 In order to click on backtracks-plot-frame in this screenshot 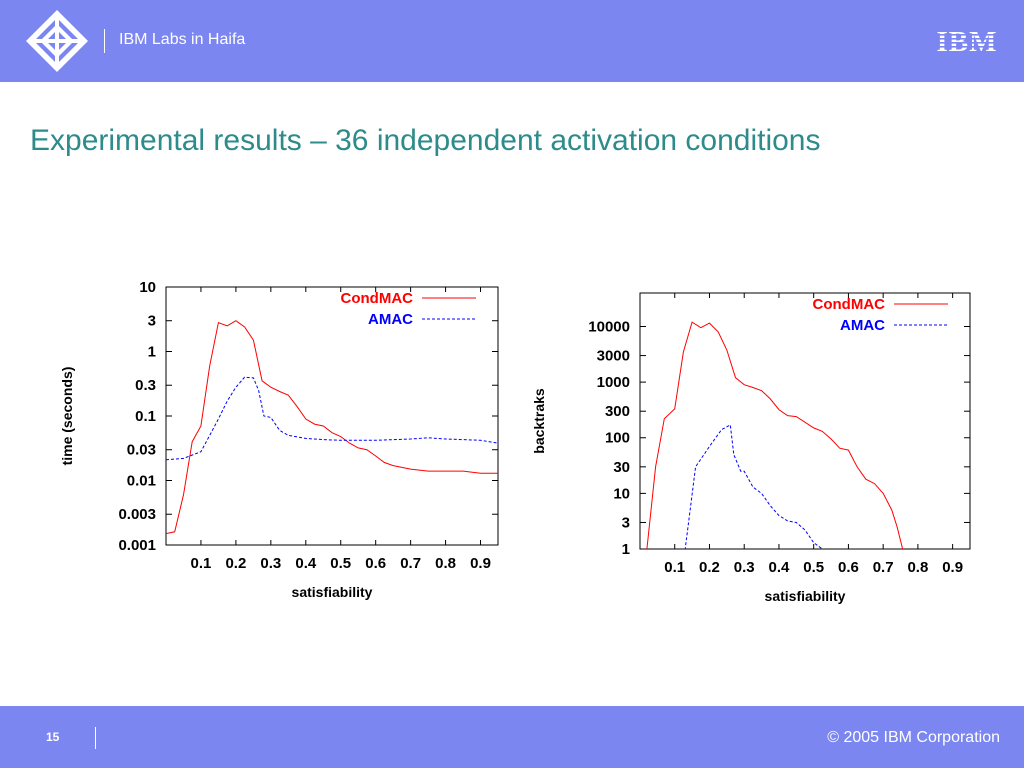, I will do `click(805, 421)`.